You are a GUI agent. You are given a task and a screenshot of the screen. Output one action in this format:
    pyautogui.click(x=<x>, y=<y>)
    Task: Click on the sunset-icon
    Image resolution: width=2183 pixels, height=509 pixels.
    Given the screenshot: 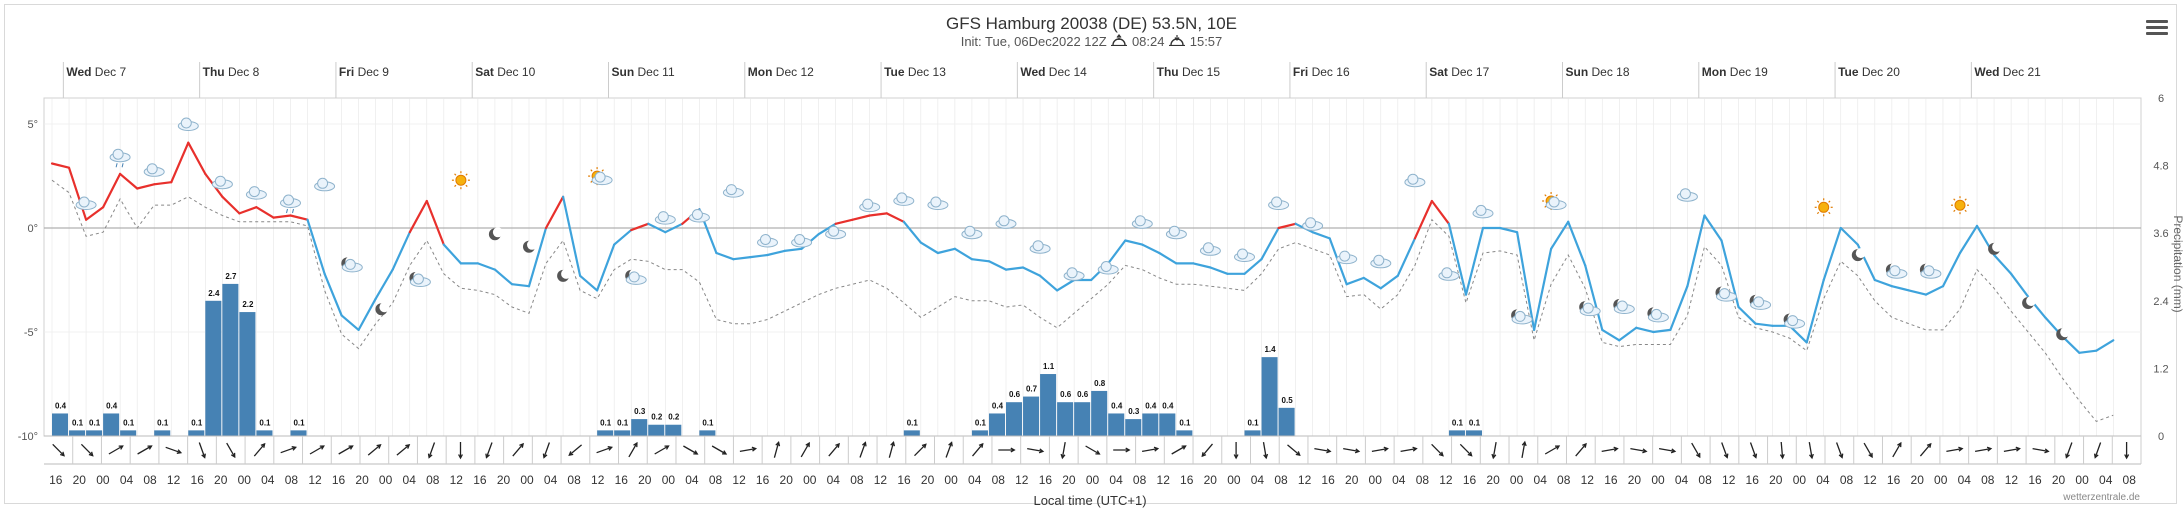 What is the action you would take?
    pyautogui.click(x=1177, y=41)
    